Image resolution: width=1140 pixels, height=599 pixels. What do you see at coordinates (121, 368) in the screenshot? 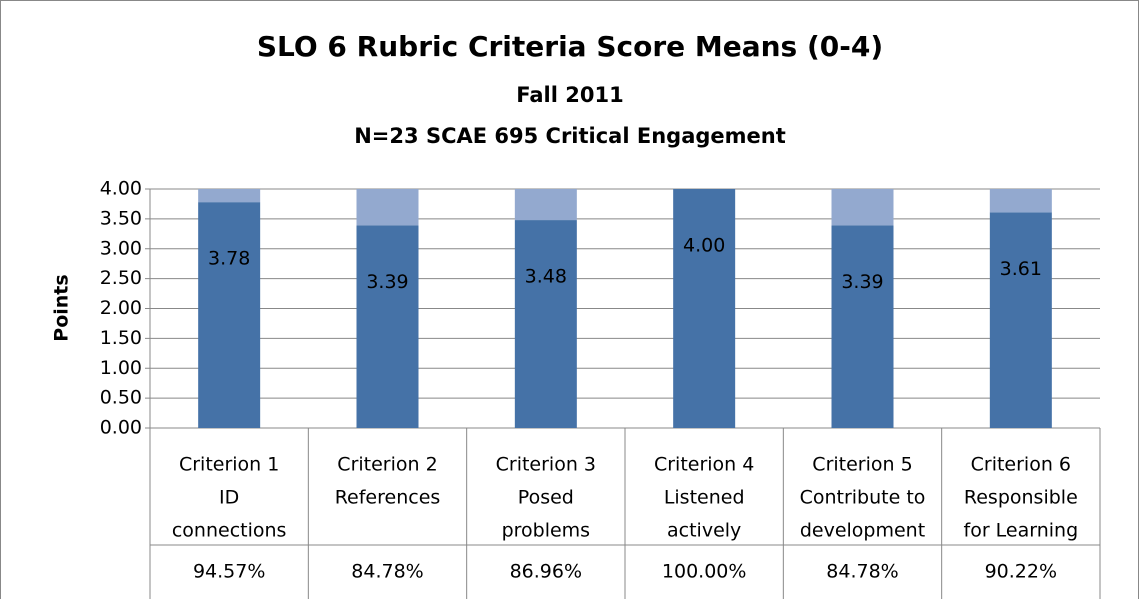
I see `y-tick-label: 1.00` at bounding box center [121, 368].